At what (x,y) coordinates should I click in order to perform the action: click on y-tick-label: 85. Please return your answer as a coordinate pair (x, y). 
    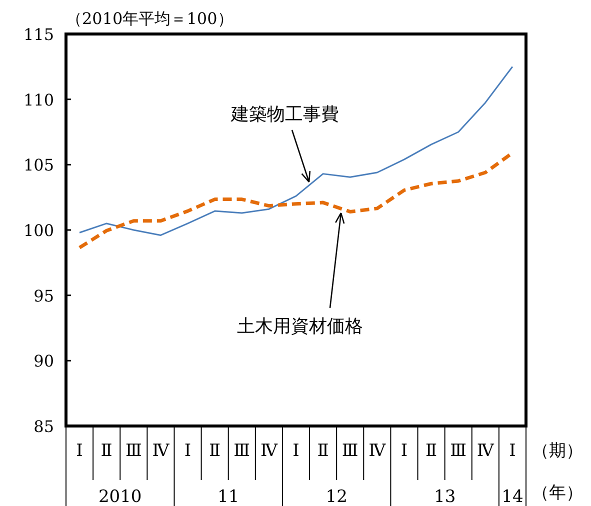
    Looking at the image, I should click on (44, 426).